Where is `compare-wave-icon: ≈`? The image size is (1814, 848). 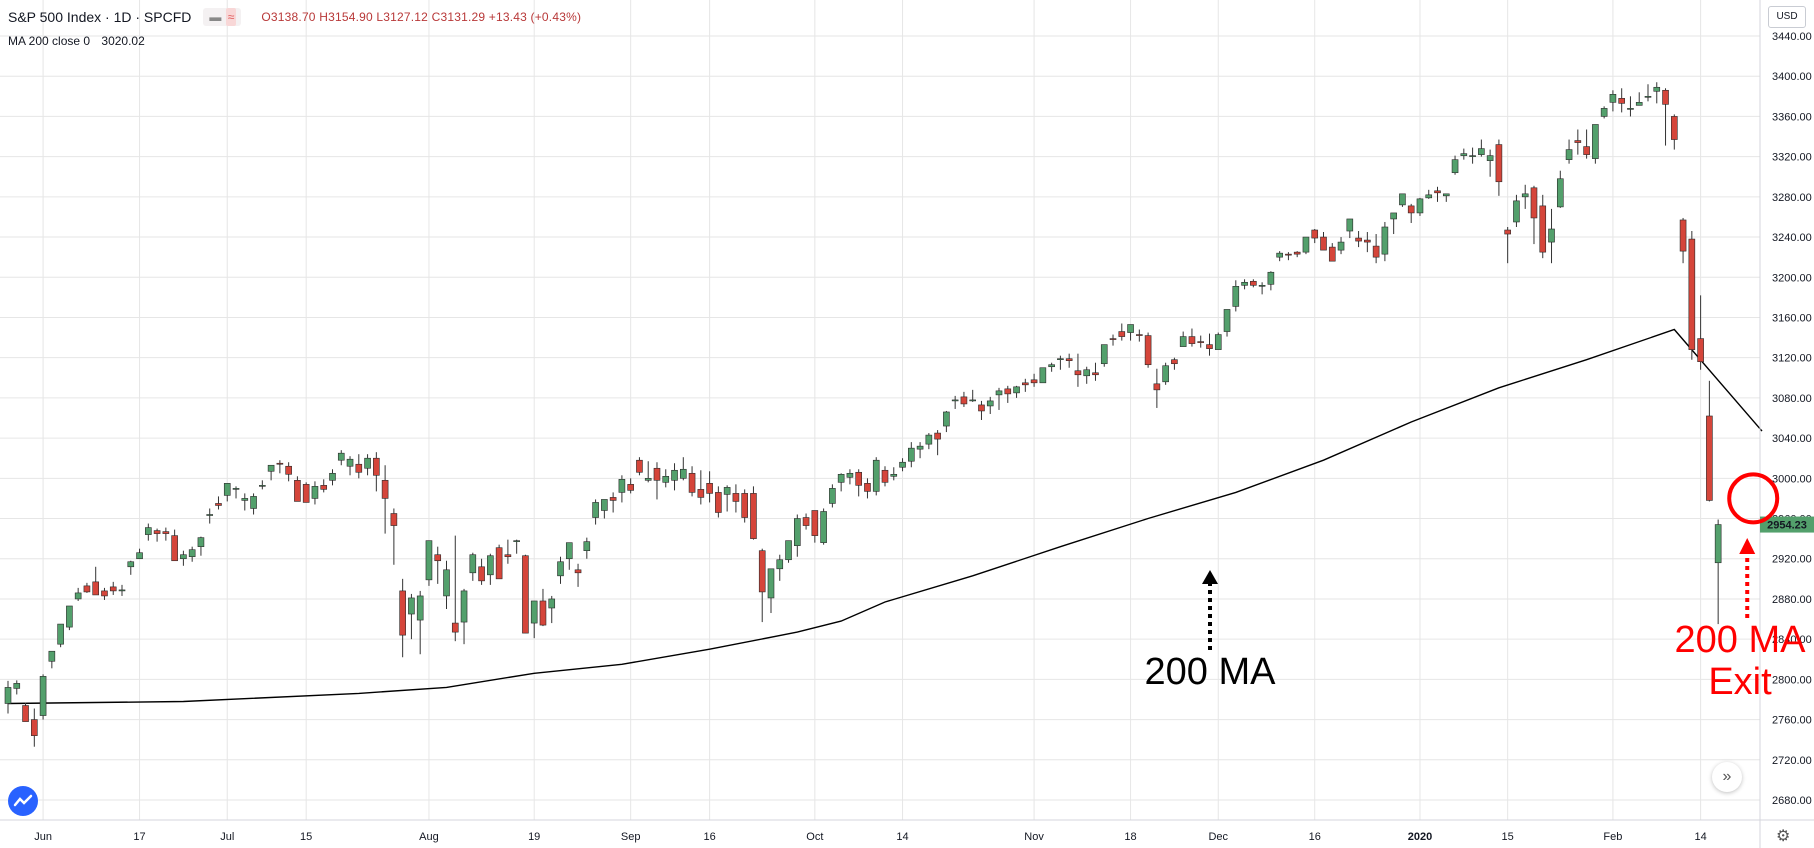 compare-wave-icon: ≈ is located at coordinates (231, 17).